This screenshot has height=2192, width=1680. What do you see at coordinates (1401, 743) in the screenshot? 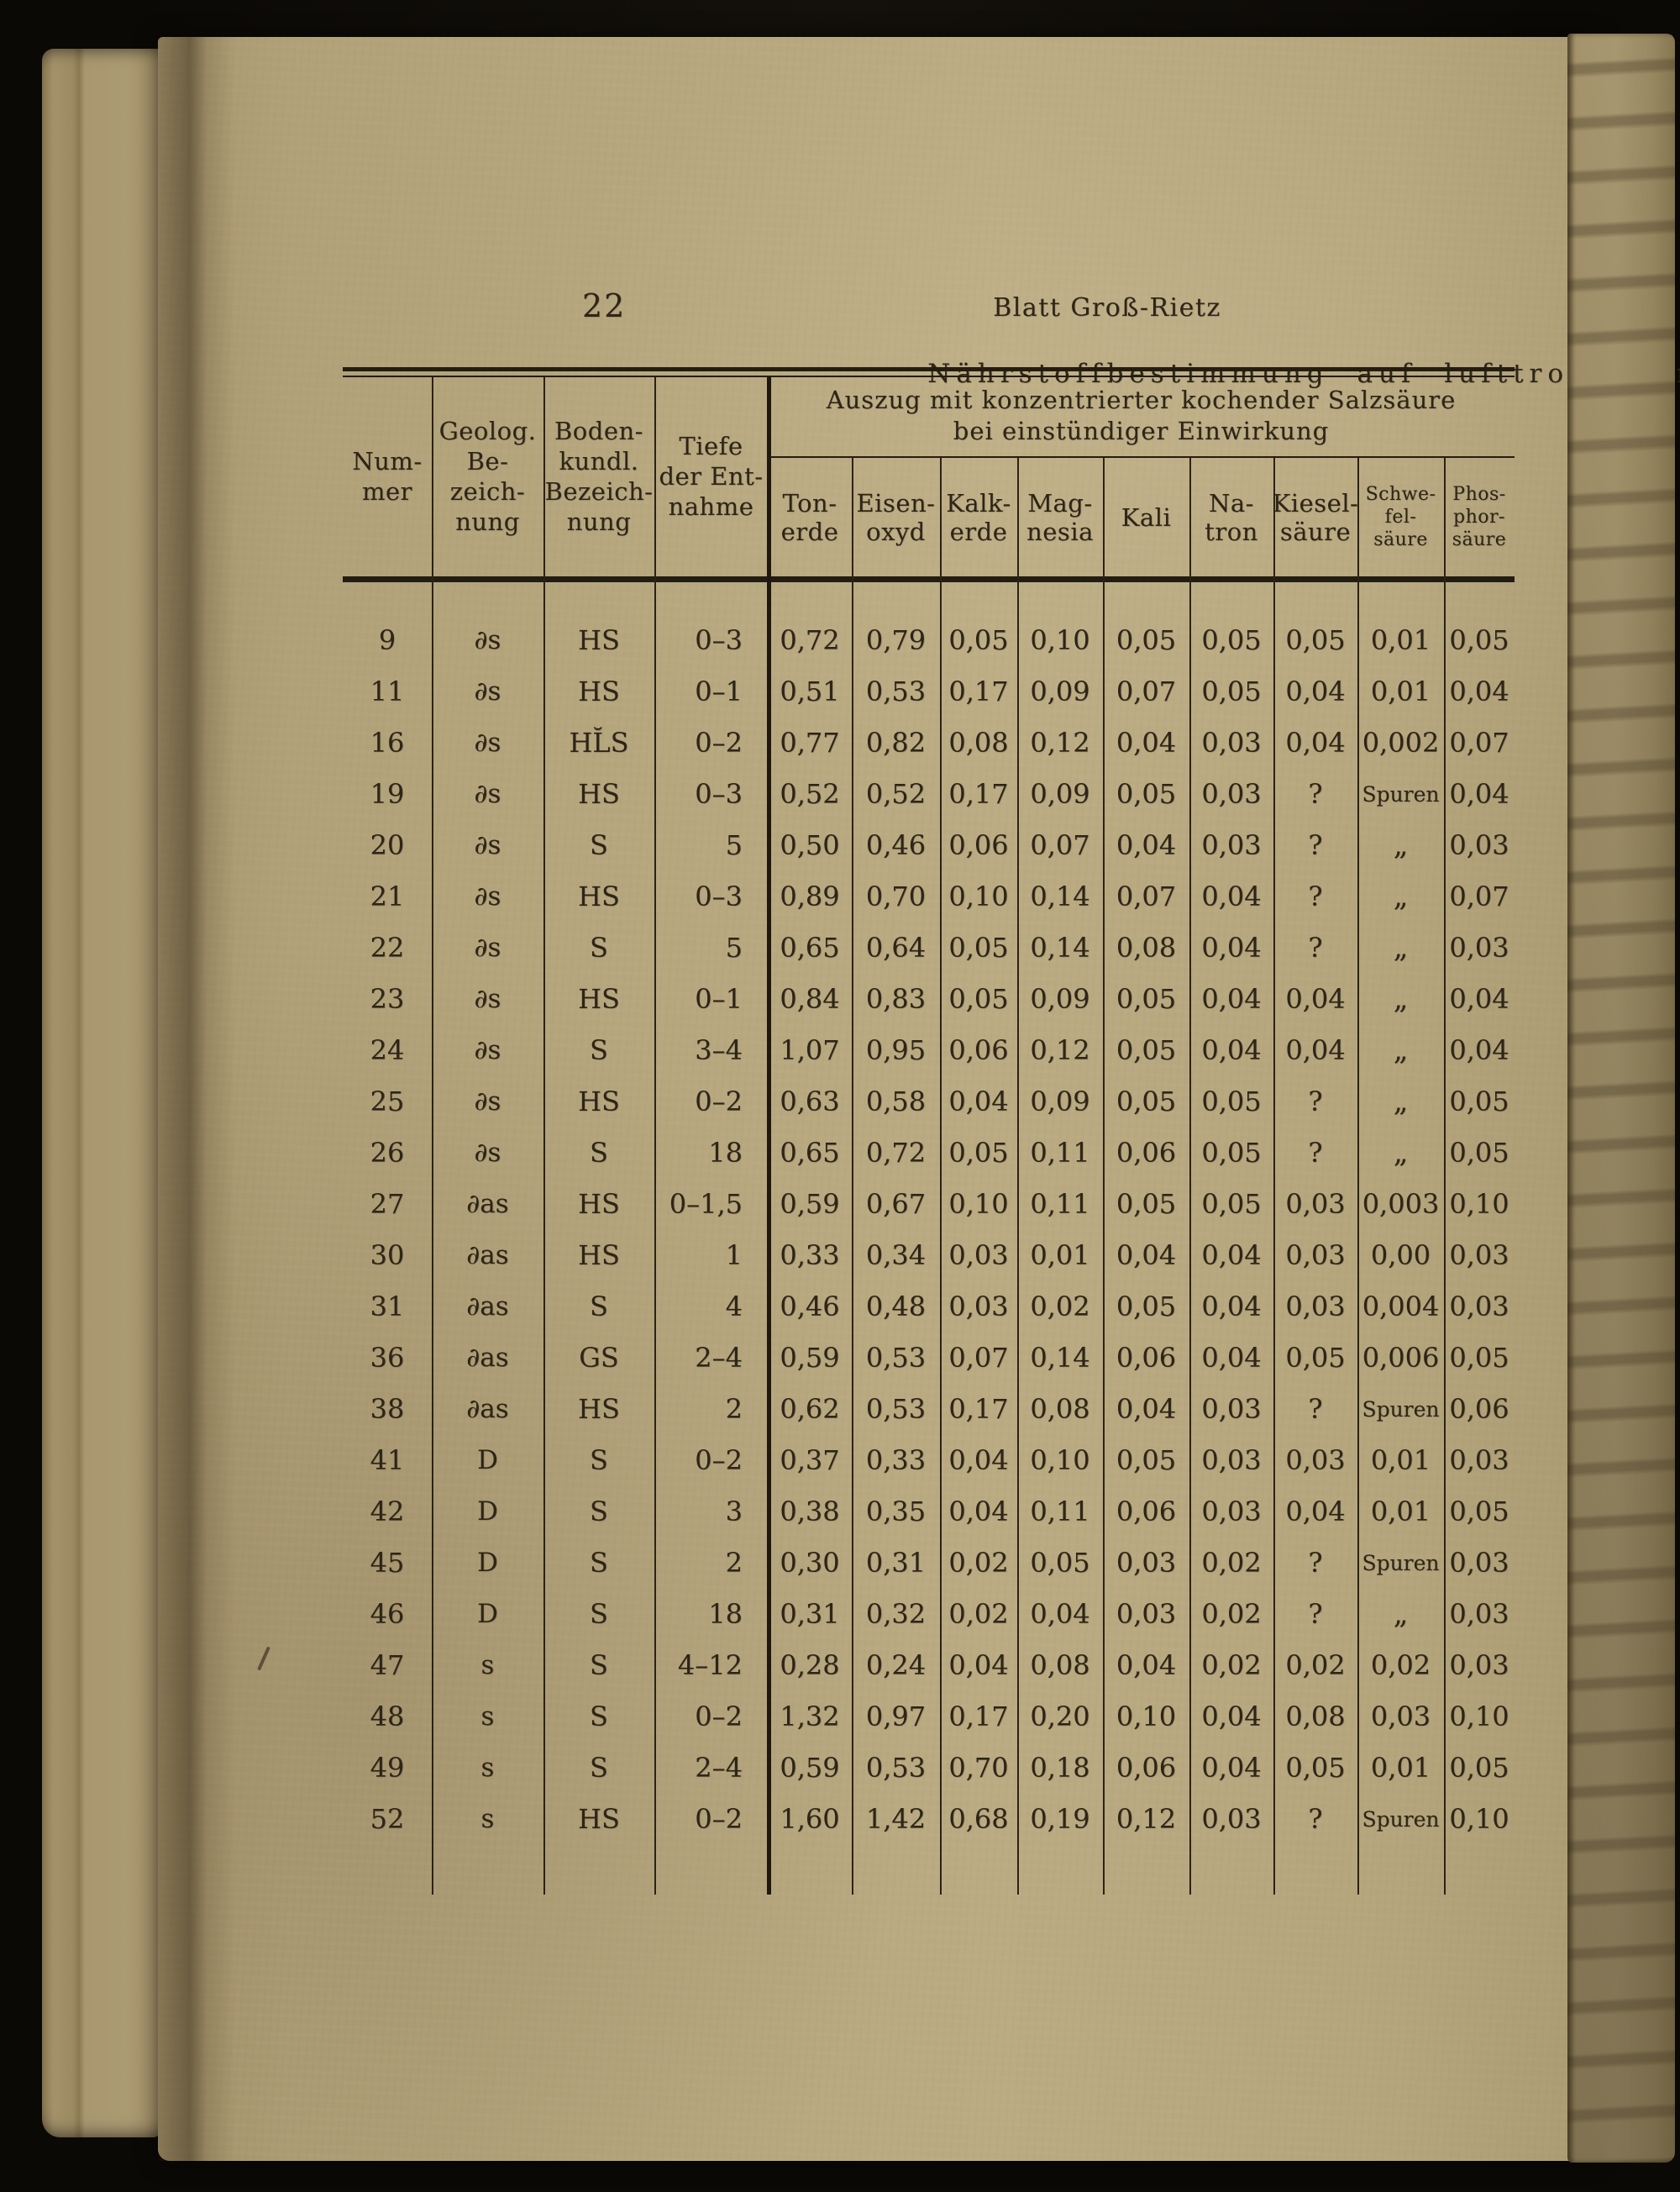
I see `table-cell: 0,002` at bounding box center [1401, 743].